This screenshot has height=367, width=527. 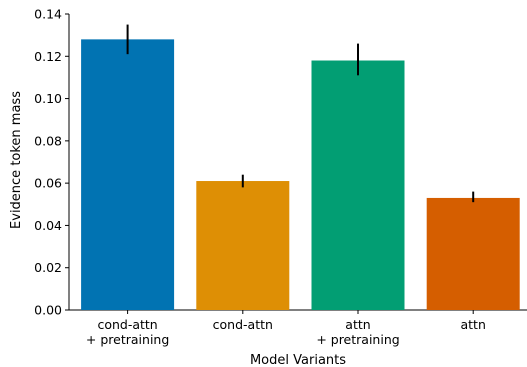 What do you see at coordinates (16, 160) in the screenshot?
I see `y-axis-label: Evidence token mass` at bounding box center [16, 160].